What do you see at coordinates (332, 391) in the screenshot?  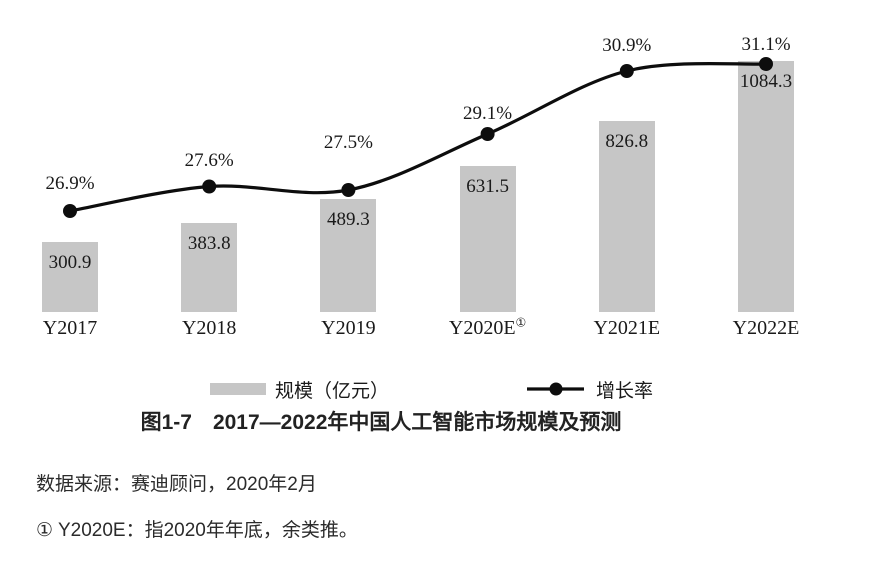 I see `legend-label-scale: 规模（亿元）` at bounding box center [332, 391].